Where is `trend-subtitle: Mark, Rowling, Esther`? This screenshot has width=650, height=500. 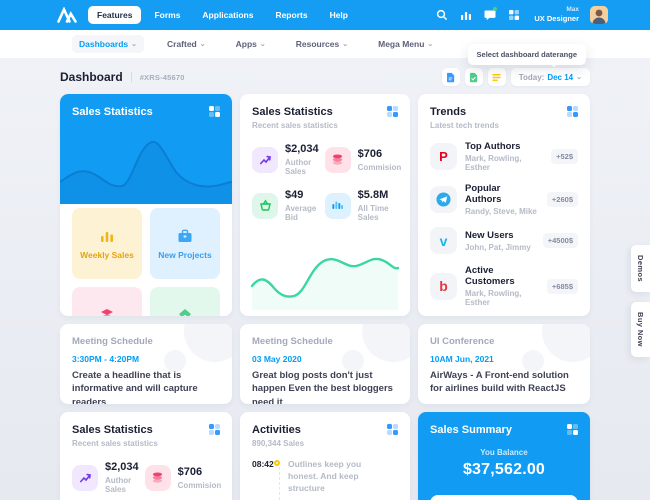
trend-subtitle: Mark, Rowling, Esther is located at coordinates (493, 298).